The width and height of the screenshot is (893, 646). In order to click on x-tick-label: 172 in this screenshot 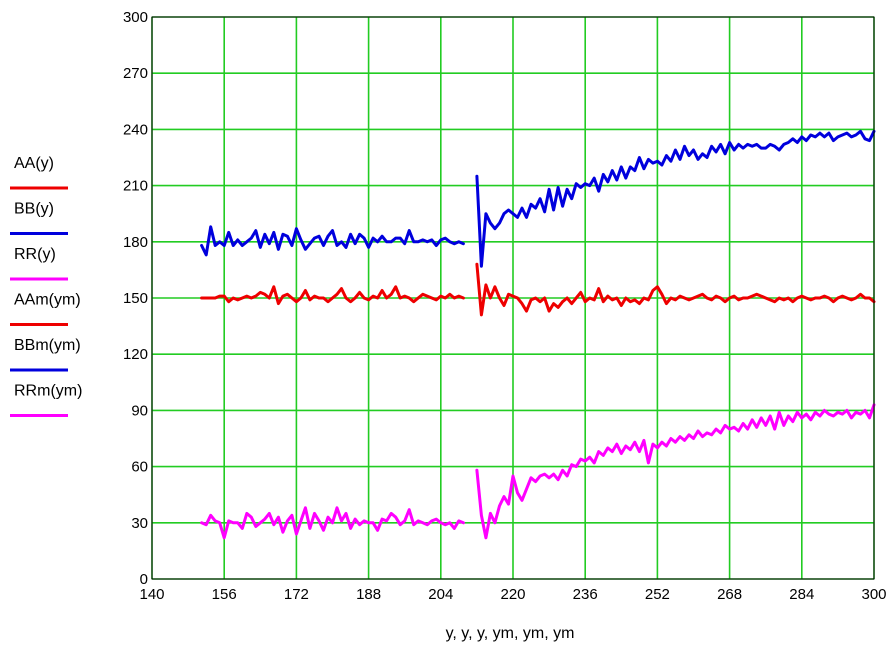, I will do `click(296, 594)`.